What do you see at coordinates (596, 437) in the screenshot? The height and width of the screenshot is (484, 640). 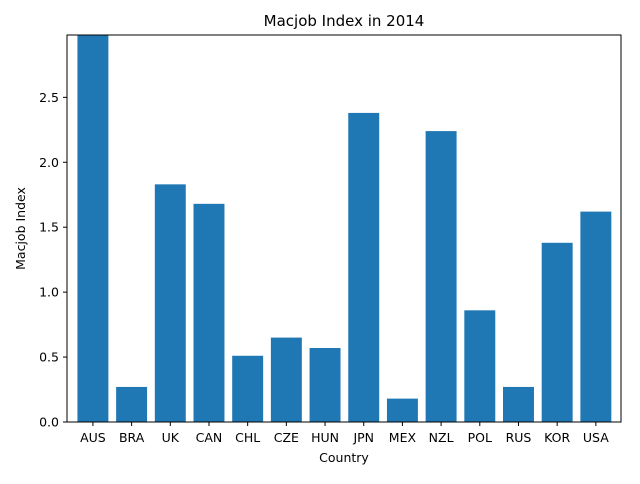 I see `x-tick-label: USA` at bounding box center [596, 437].